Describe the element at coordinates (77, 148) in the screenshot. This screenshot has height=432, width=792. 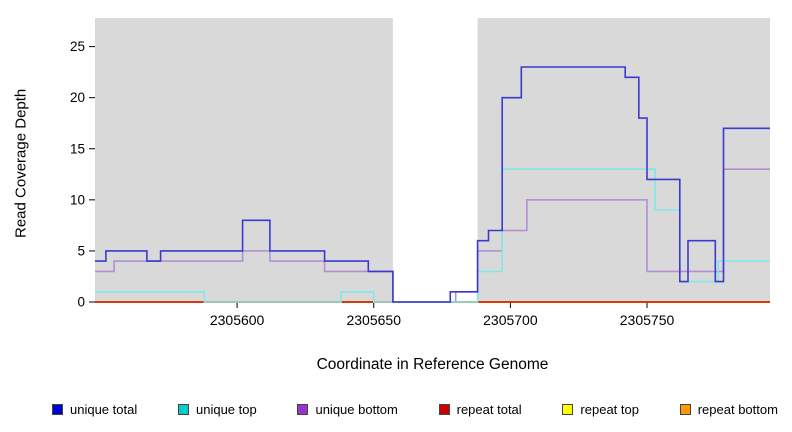
I see `y-tick-label: 15` at that location.